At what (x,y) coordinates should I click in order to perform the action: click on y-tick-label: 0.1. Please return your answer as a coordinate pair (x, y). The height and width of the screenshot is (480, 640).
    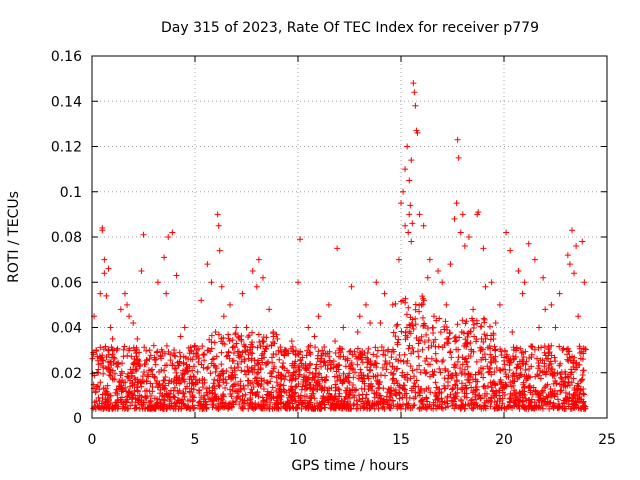
    Looking at the image, I should click on (71, 193).